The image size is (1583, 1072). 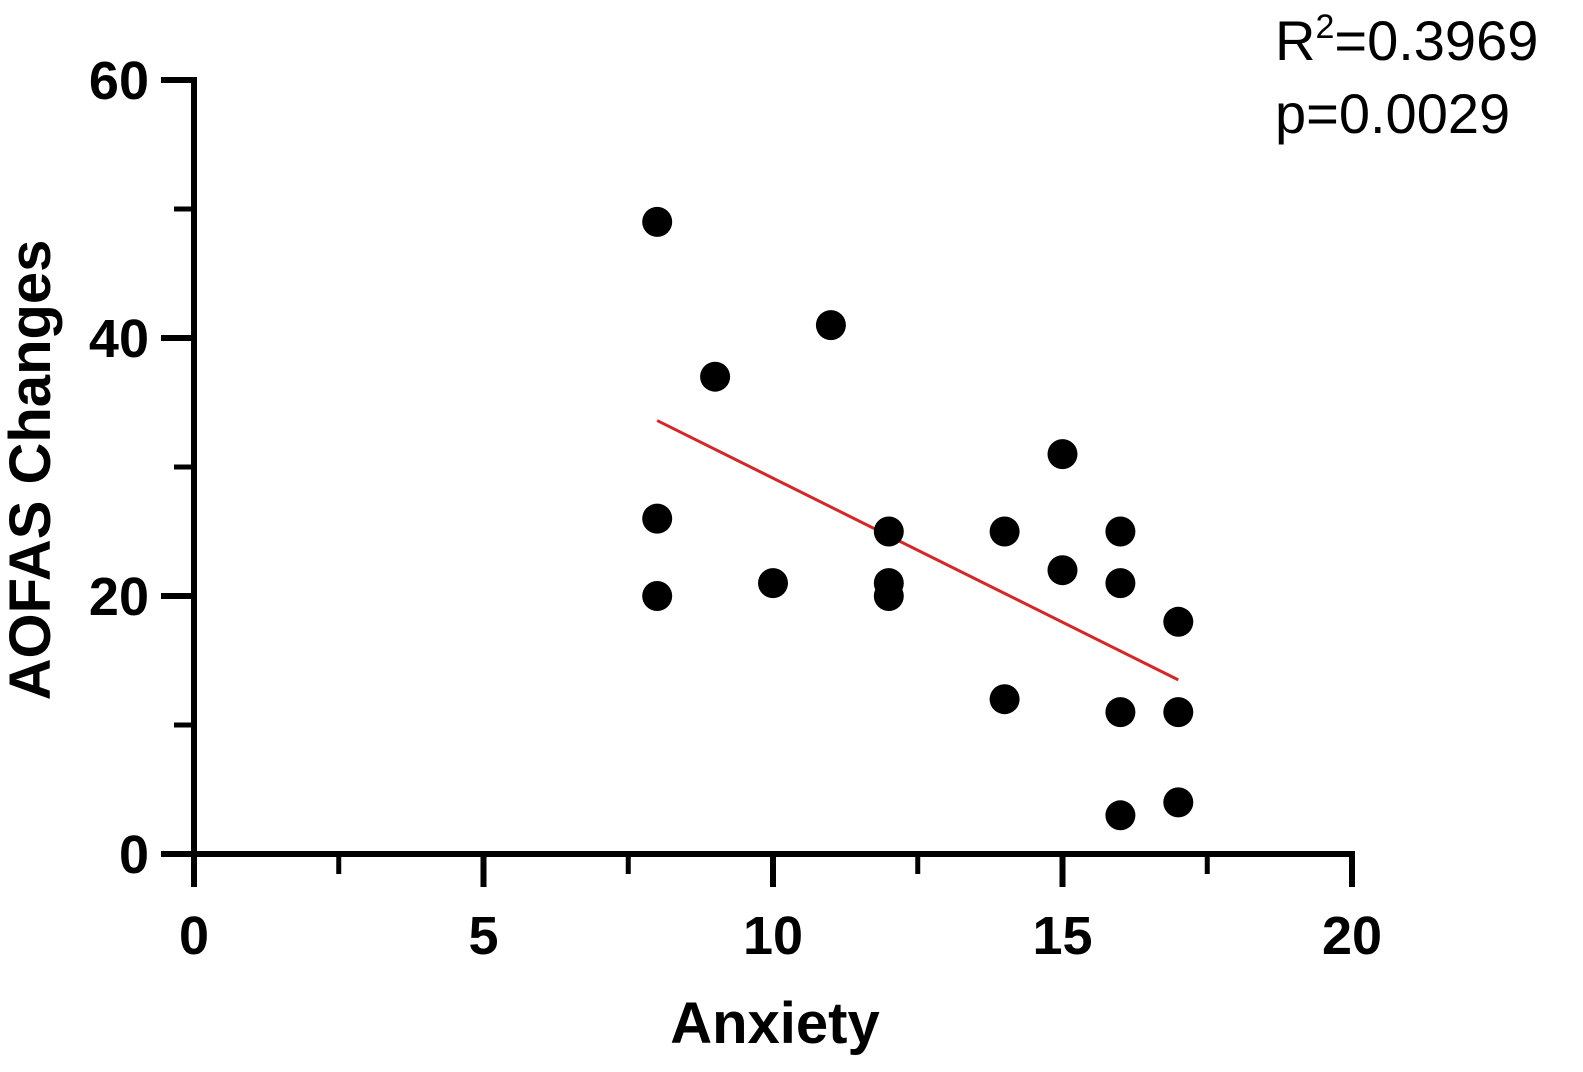 What do you see at coordinates (119, 339) in the screenshot?
I see `y-tick-label: 40` at bounding box center [119, 339].